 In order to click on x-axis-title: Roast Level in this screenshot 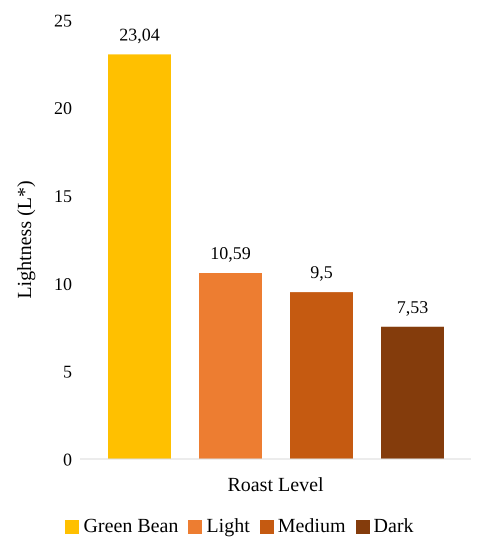, I will do `click(275, 485)`.